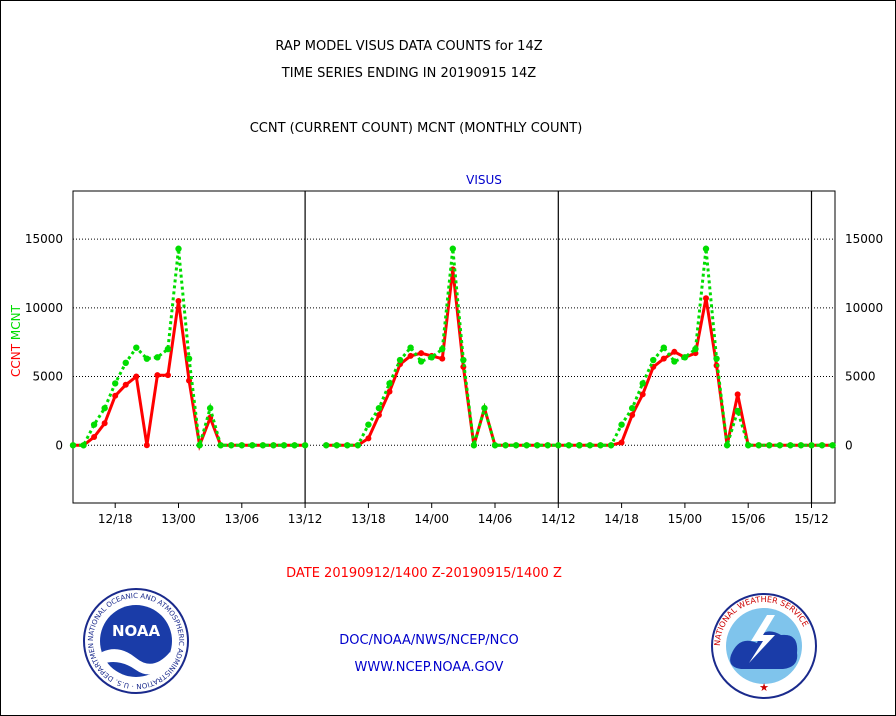 This screenshot has height=716, width=896. What do you see at coordinates (495, 519) in the screenshot?
I see `x-tick-label: 14/06` at bounding box center [495, 519].